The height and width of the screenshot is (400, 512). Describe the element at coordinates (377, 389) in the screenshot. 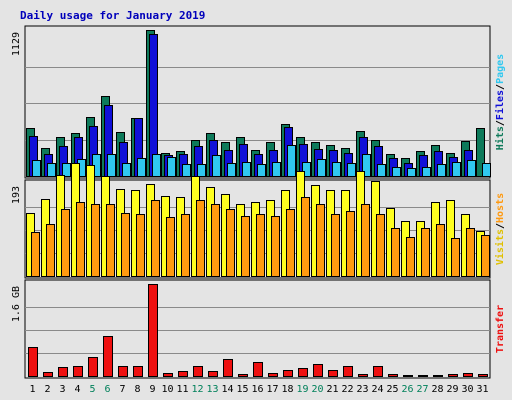

I see `day-label: 24` at that location.